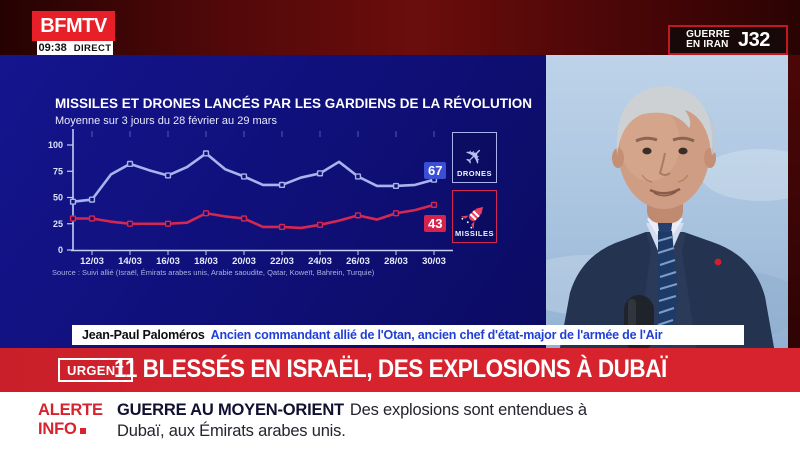 The height and width of the screenshot is (450, 800). I want to click on missiles-end-value-badge: 43, so click(435, 223).